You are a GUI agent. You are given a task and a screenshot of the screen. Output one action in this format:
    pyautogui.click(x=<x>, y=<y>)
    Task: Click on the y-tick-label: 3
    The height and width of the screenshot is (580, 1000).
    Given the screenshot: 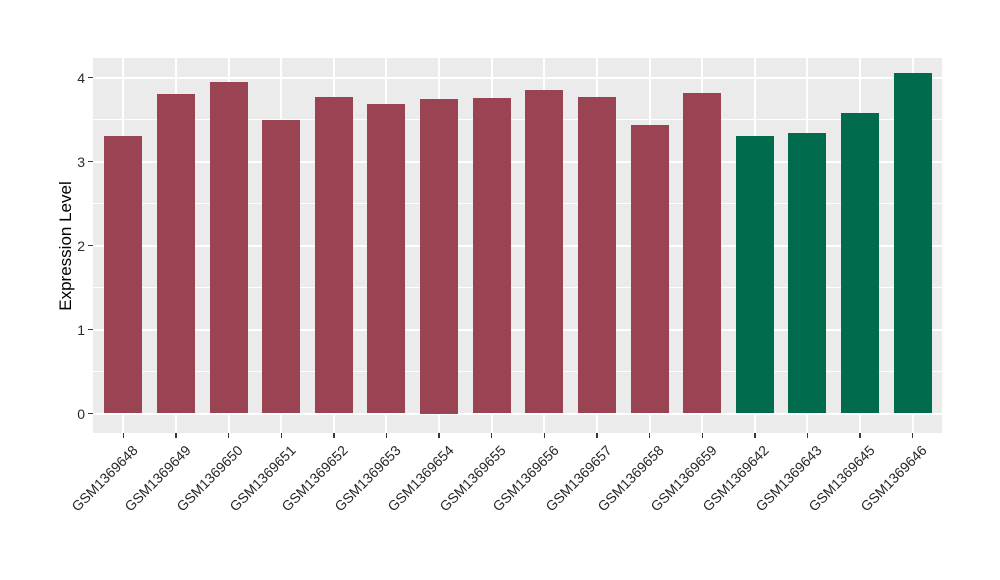 What is the action you would take?
    pyautogui.click(x=81, y=161)
    